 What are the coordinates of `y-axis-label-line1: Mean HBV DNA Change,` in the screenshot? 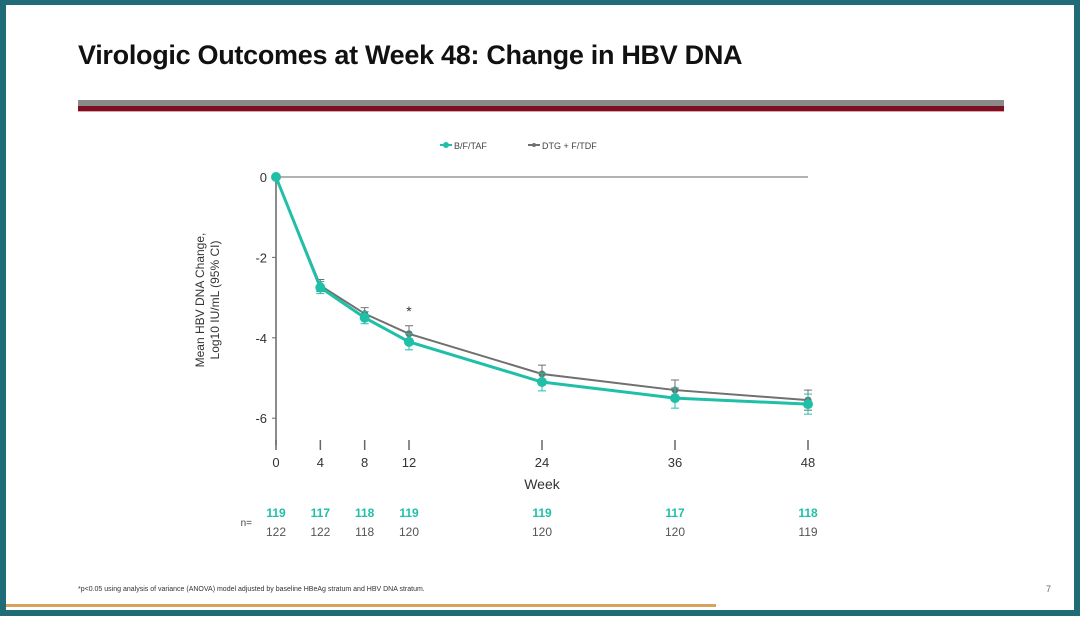 It's located at (200, 300).